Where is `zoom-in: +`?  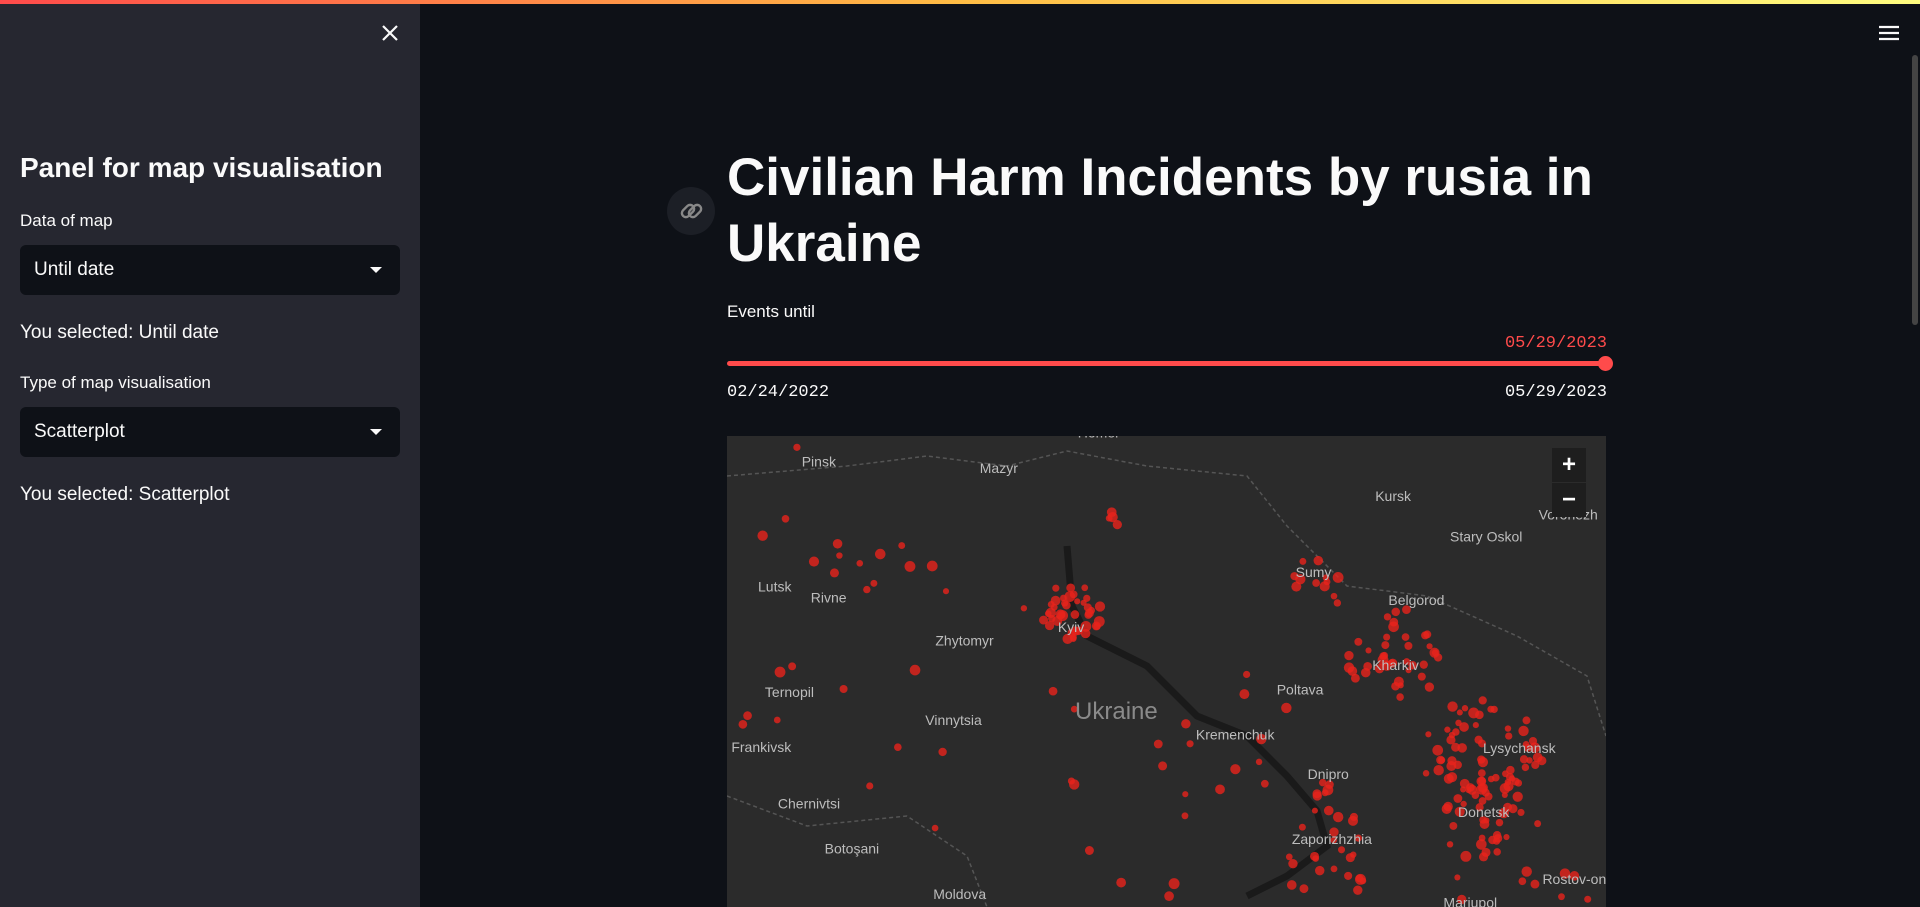 zoom-in: + is located at coordinates (1569, 465).